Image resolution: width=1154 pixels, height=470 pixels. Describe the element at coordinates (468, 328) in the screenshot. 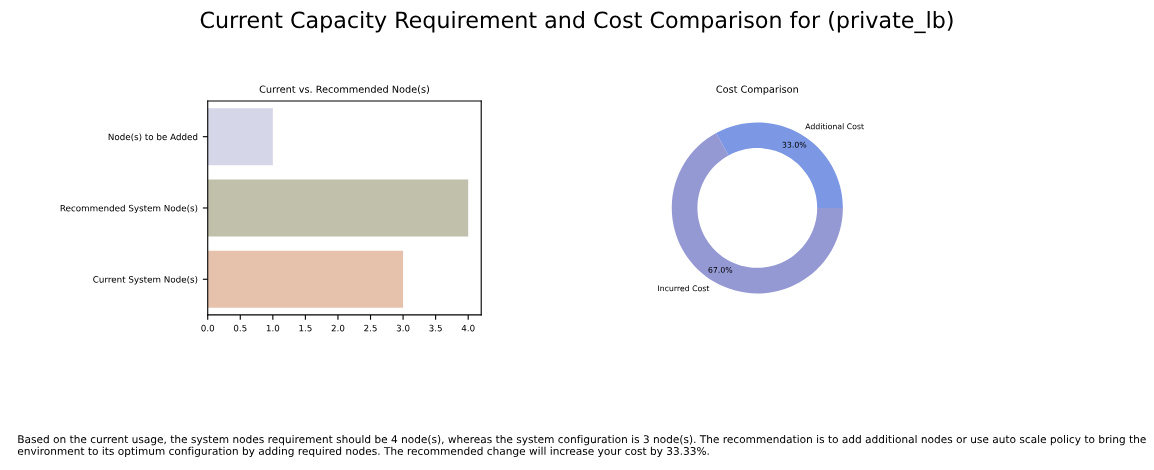

I see `x-tick-label: 4.0` at that location.